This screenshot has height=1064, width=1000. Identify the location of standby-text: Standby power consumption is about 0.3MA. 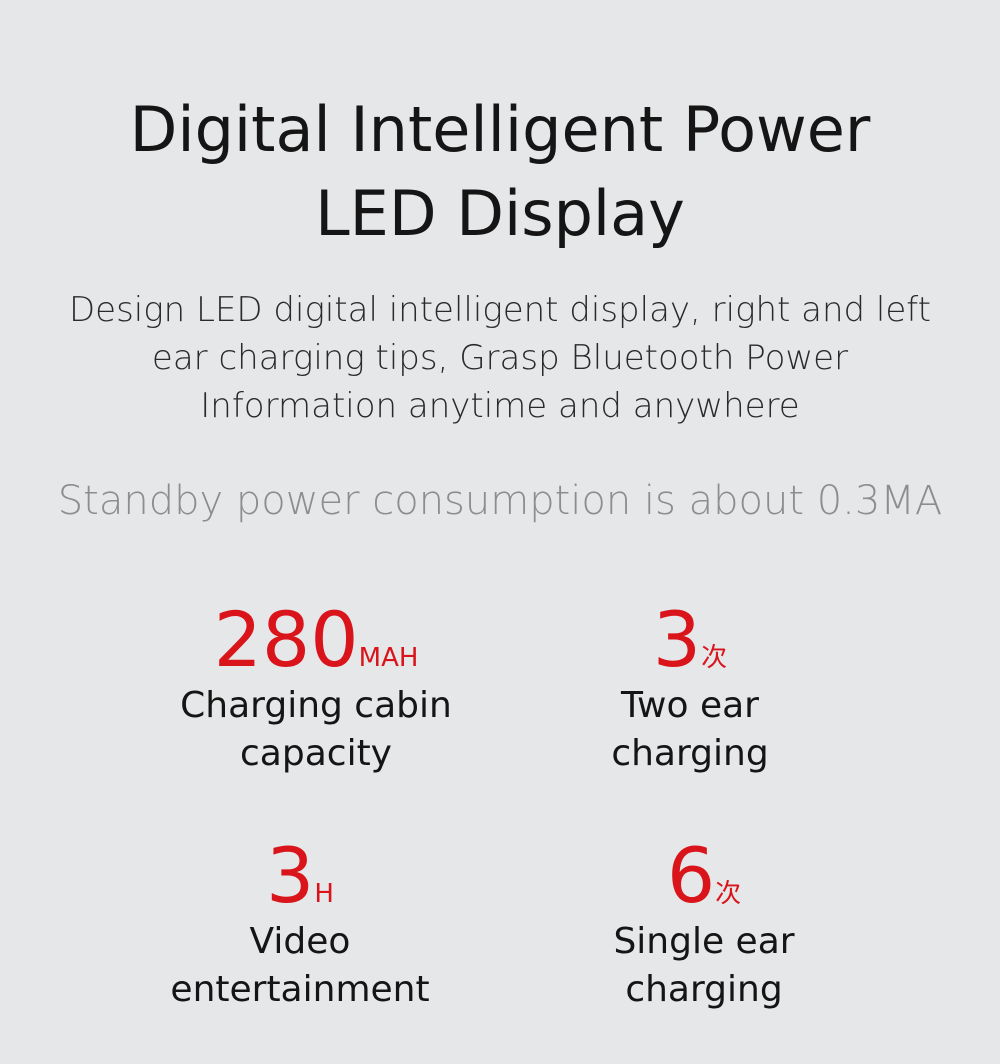
(500, 501).